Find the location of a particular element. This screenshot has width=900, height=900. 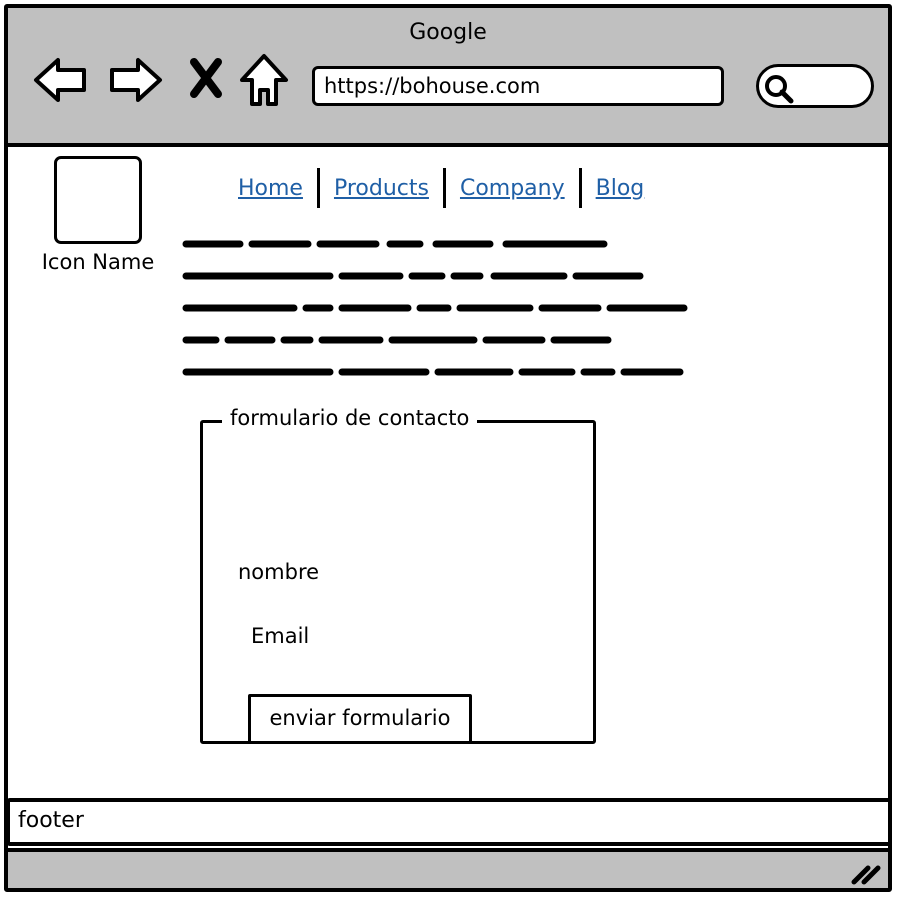

address-bar: https://bohouse.com is located at coordinates (518, 86).